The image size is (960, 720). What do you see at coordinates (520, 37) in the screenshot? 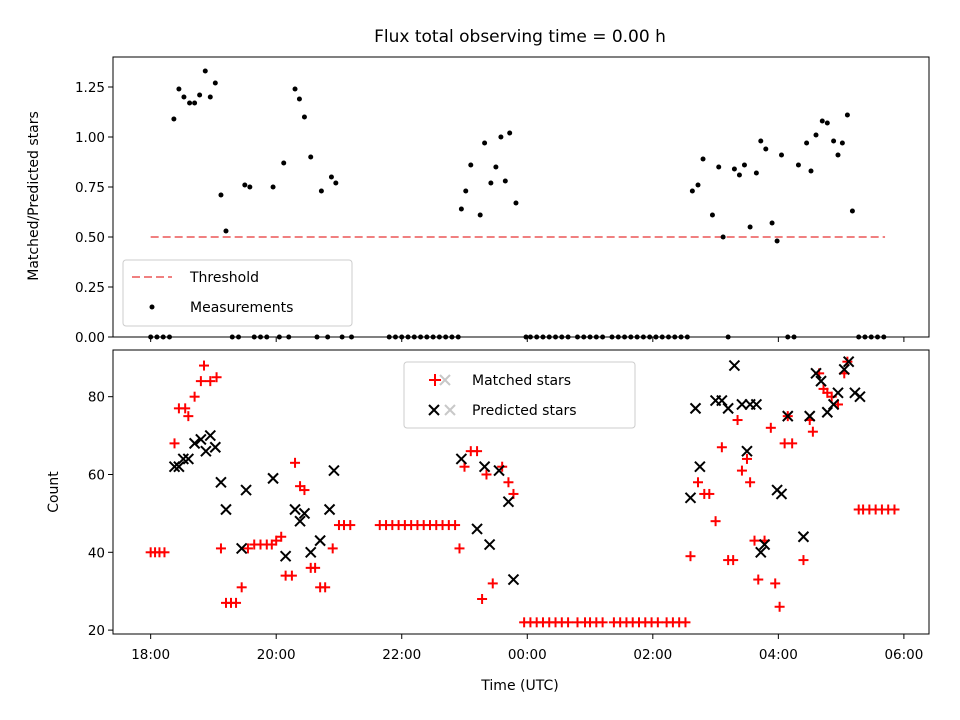
I see `top-chart-title: Flux total observing time = 0.00 h` at bounding box center [520, 37].